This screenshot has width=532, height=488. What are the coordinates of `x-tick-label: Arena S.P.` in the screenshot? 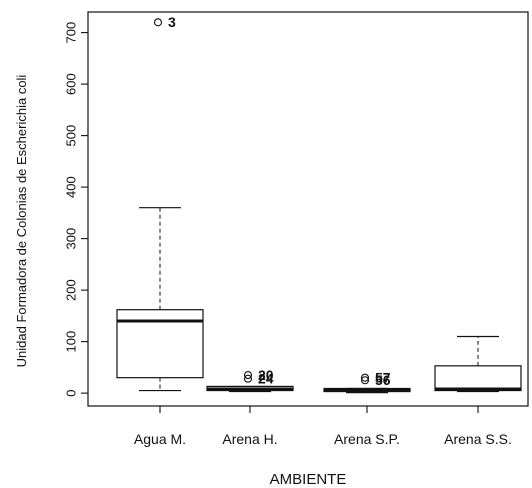 It's located at (367, 439).